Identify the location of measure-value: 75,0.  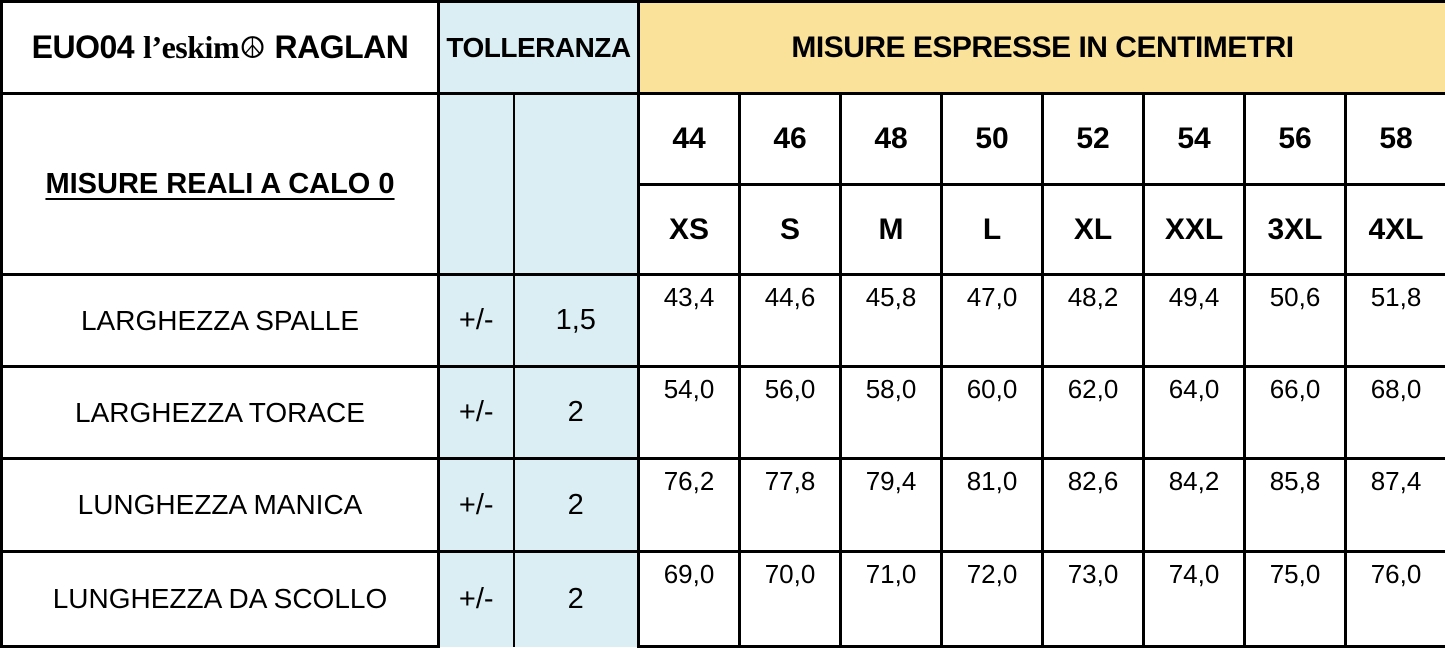
(1295, 599).